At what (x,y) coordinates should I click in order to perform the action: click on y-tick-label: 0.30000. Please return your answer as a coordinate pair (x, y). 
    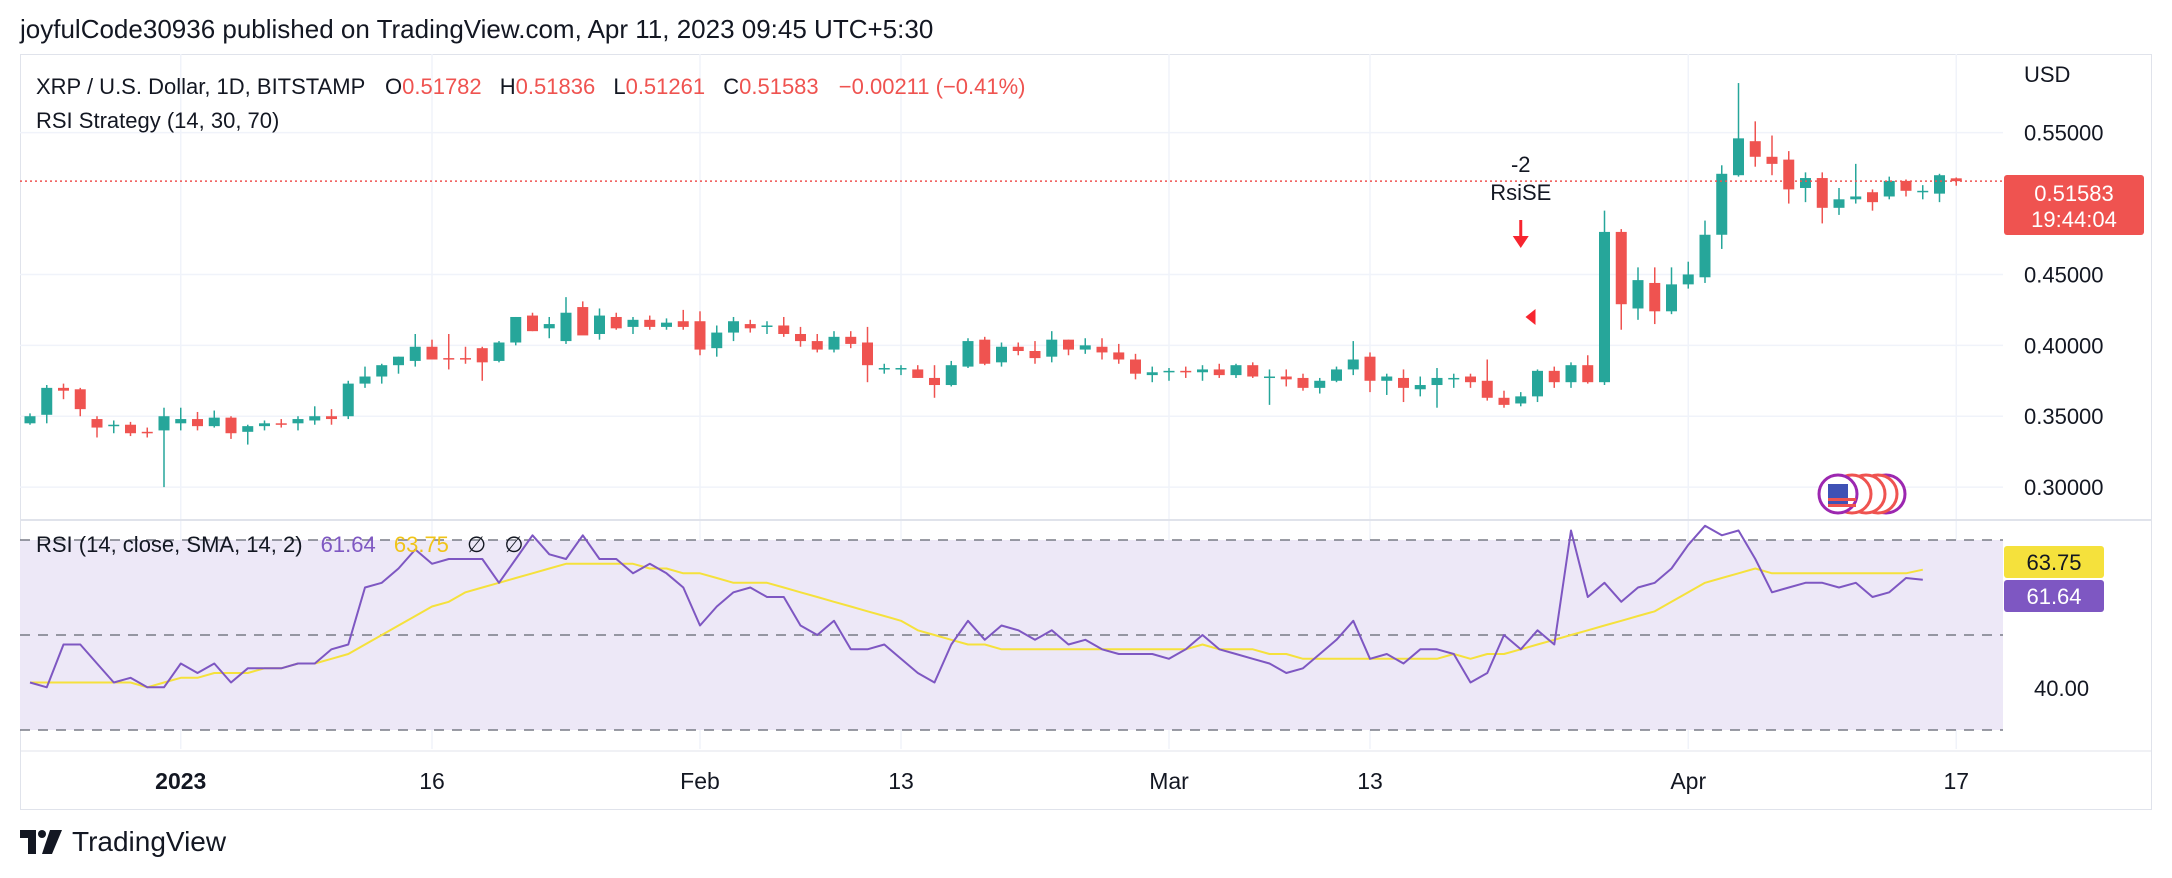
    Looking at the image, I should click on (2064, 487).